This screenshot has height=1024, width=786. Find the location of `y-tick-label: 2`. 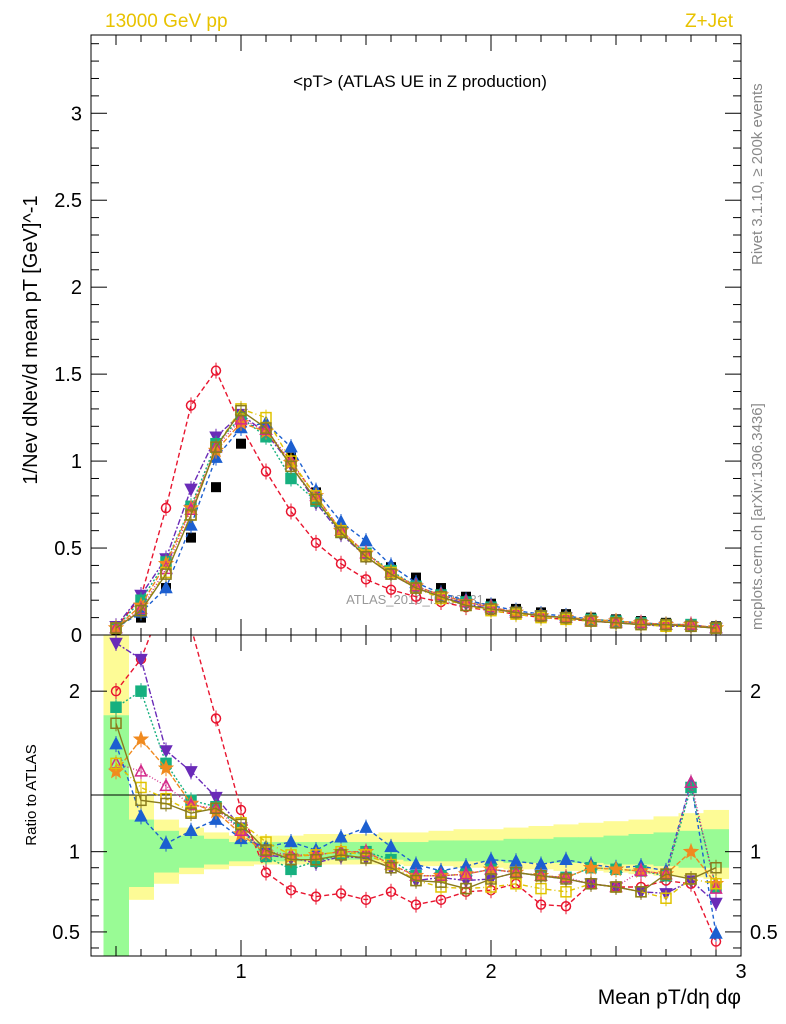

y-tick-label: 2 is located at coordinates (76, 288).